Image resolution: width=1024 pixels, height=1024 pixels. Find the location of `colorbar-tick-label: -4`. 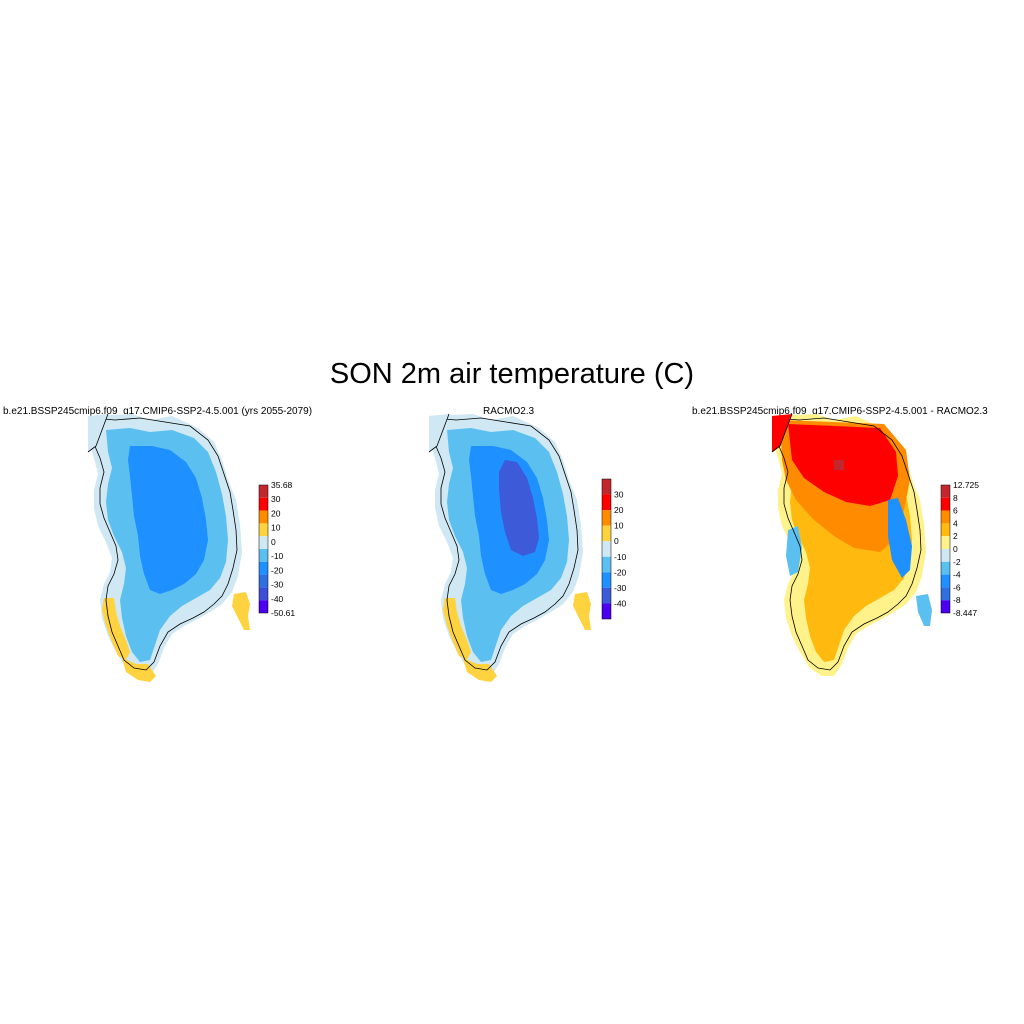

colorbar-tick-label: -4 is located at coordinates (957, 575).